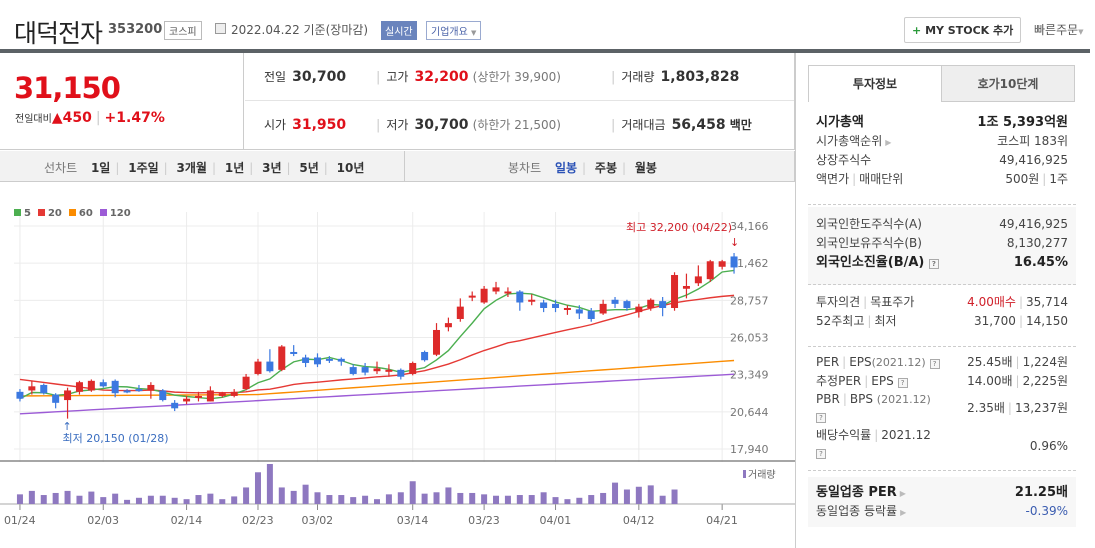 The width and height of the screenshot is (1095, 548). What do you see at coordinates (1041, 492) in the screenshot?
I see `sector-per-value: 21.25배` at bounding box center [1041, 492].